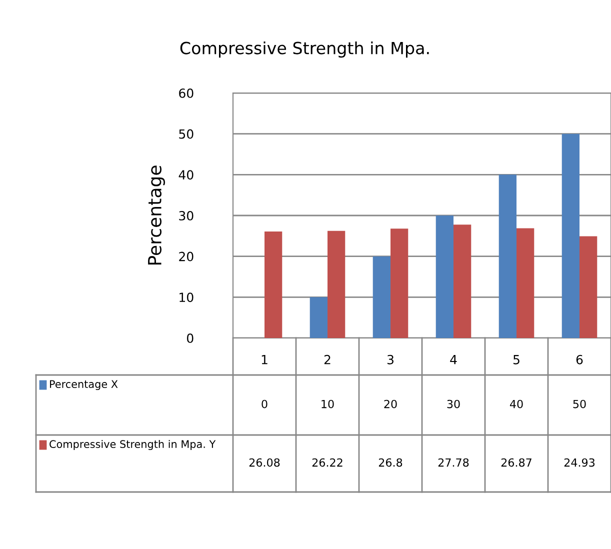 The image size is (611, 549). I want to click on legend-label: Percentage X, so click(84, 385).